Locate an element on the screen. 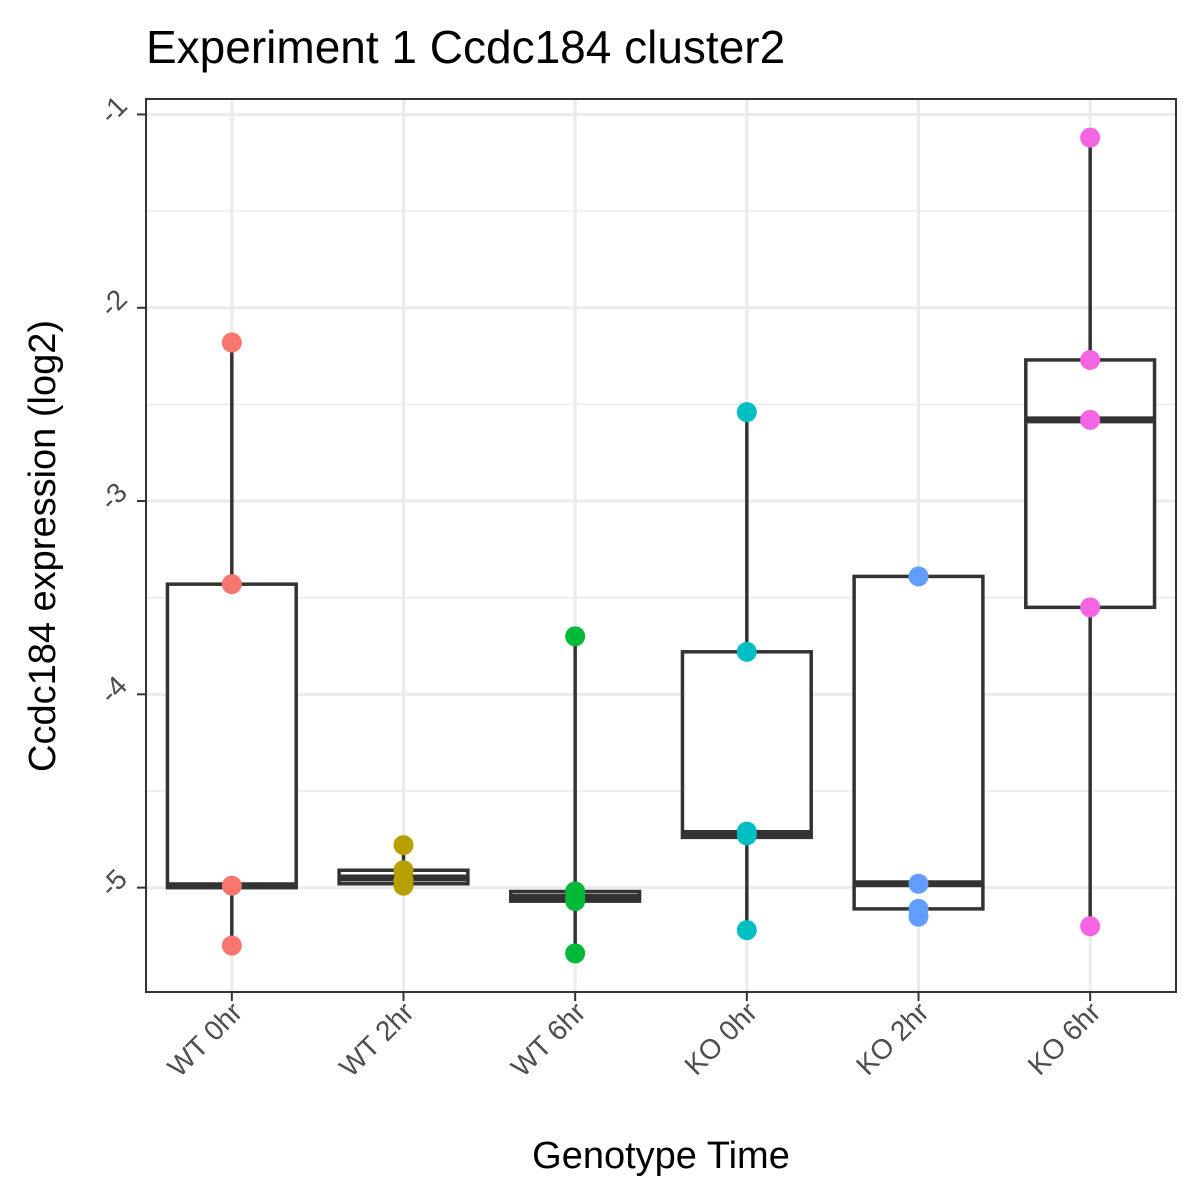 The width and height of the screenshot is (1200, 1200). y-axis-title: Ccdc184 expression (log2) is located at coordinates (43, 546).